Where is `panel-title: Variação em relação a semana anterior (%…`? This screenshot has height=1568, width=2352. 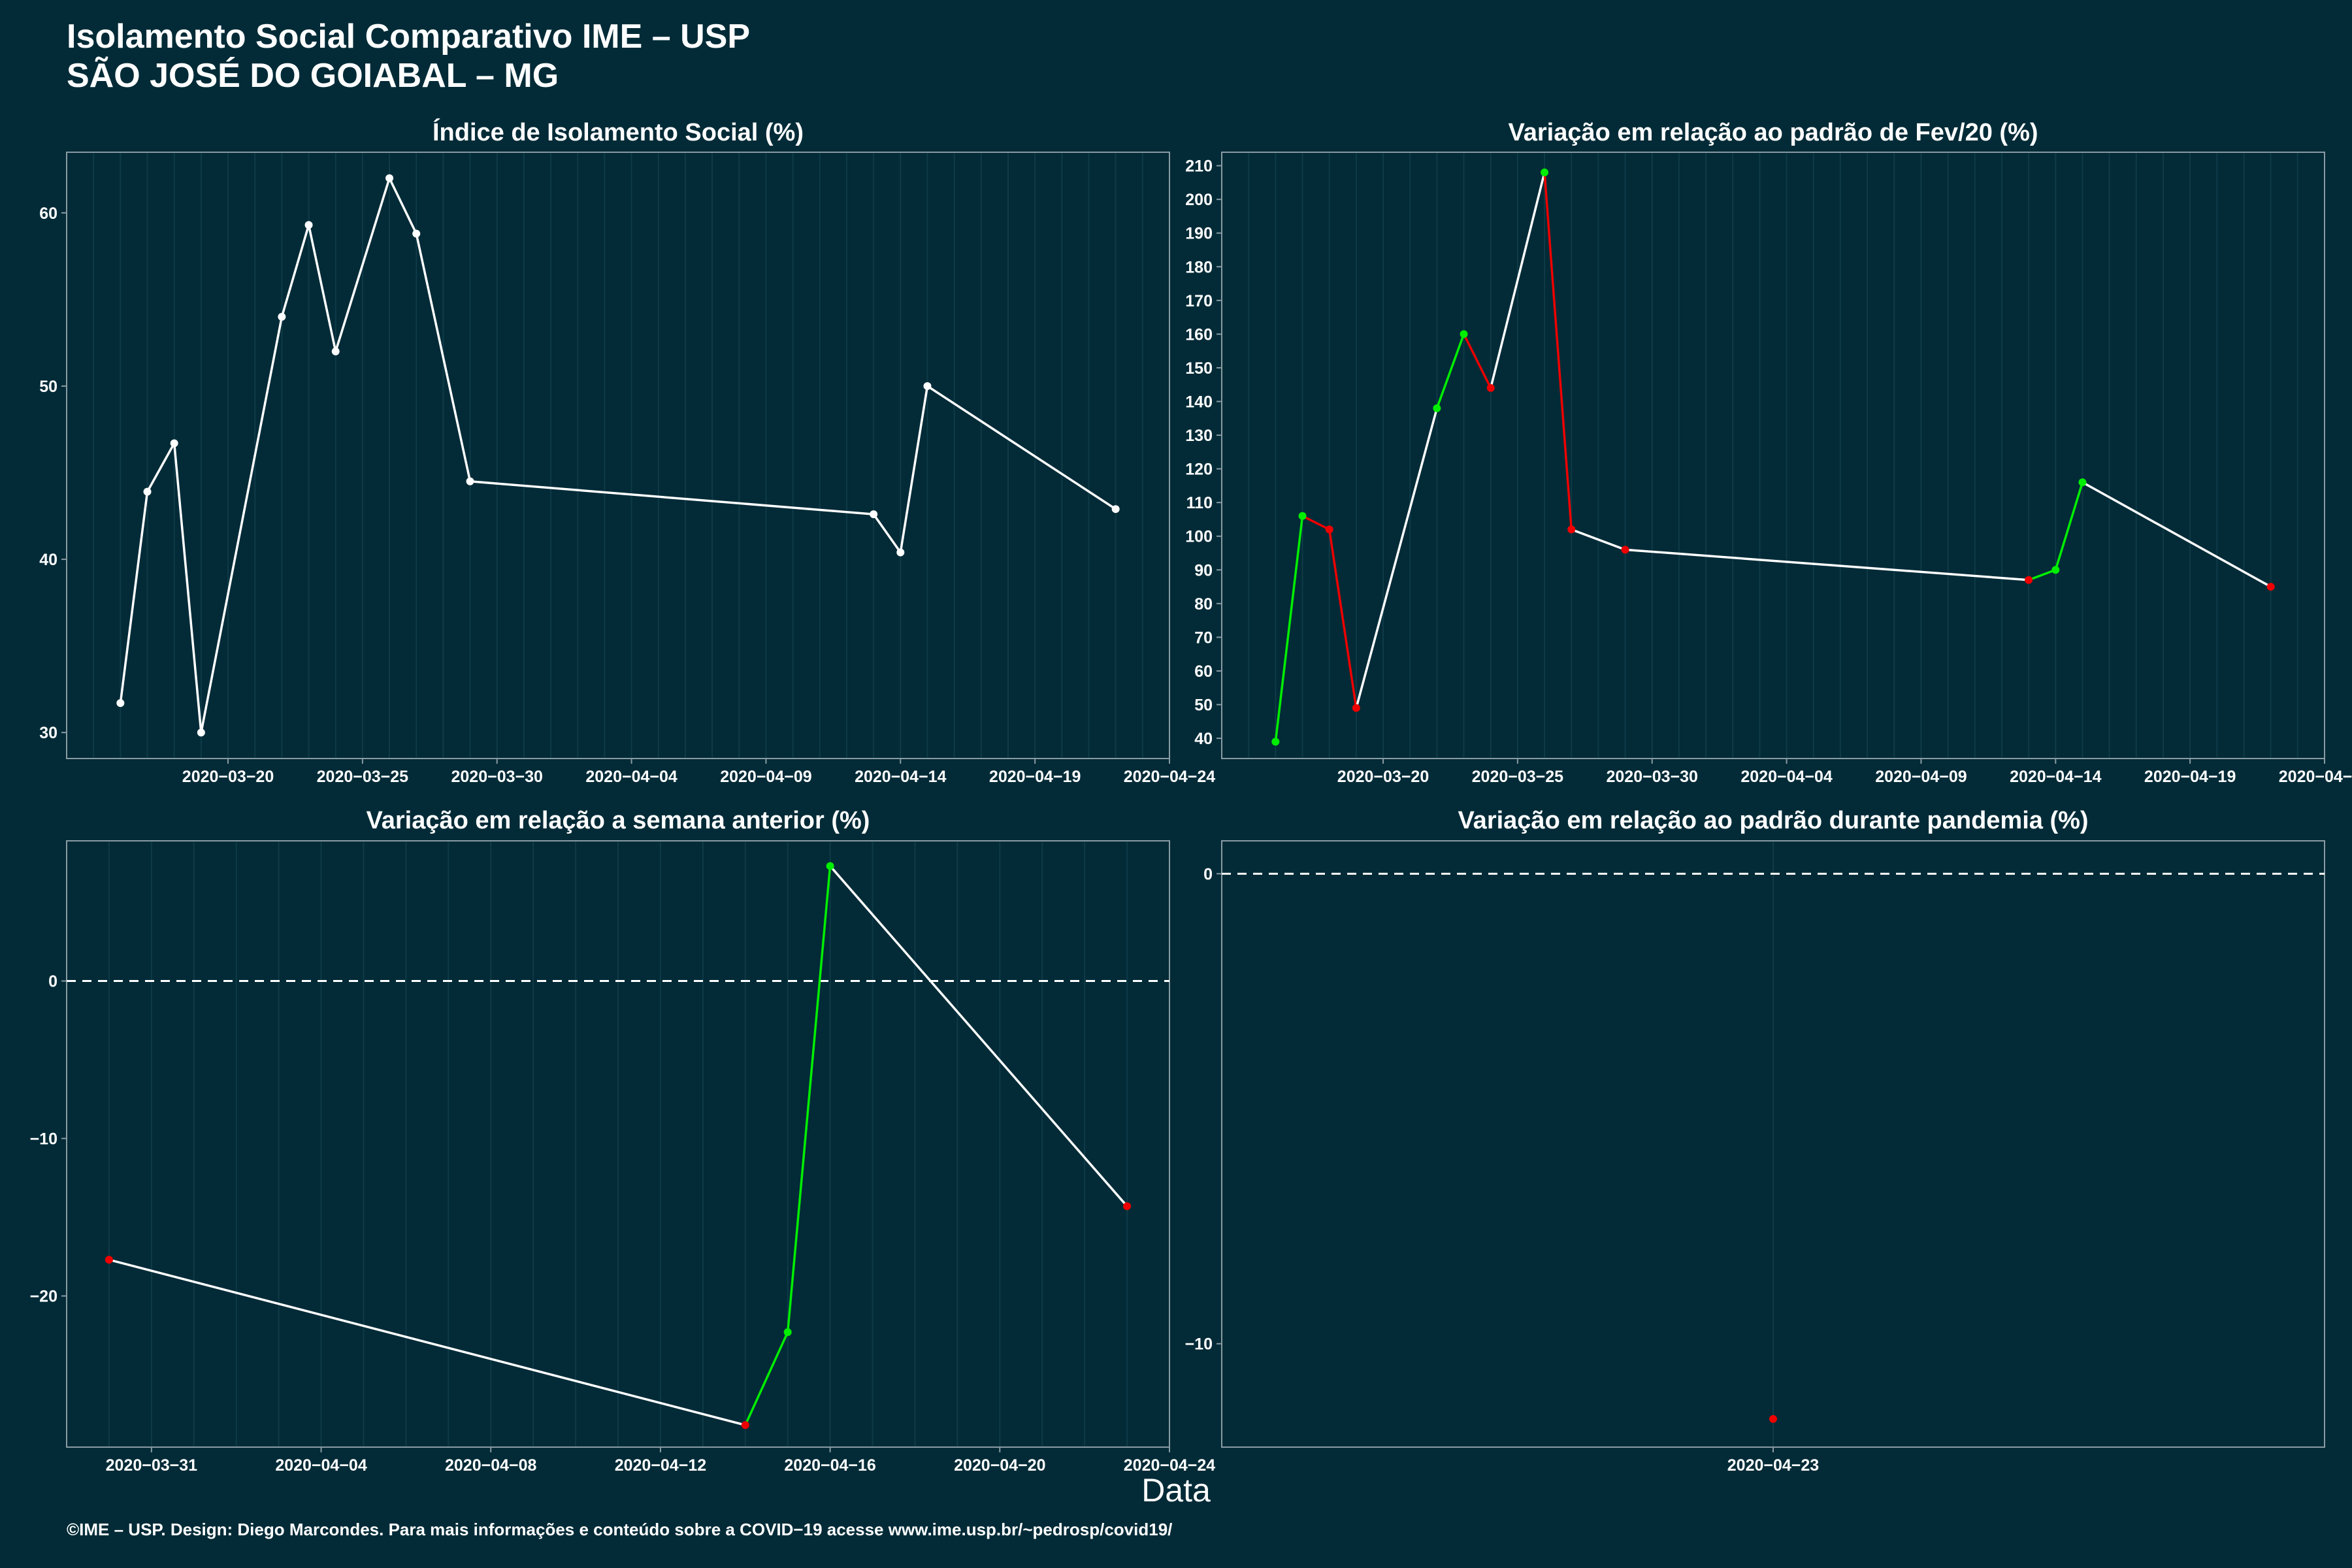
panel-title: Variação em relação a semana anterior (%… is located at coordinates (618, 820).